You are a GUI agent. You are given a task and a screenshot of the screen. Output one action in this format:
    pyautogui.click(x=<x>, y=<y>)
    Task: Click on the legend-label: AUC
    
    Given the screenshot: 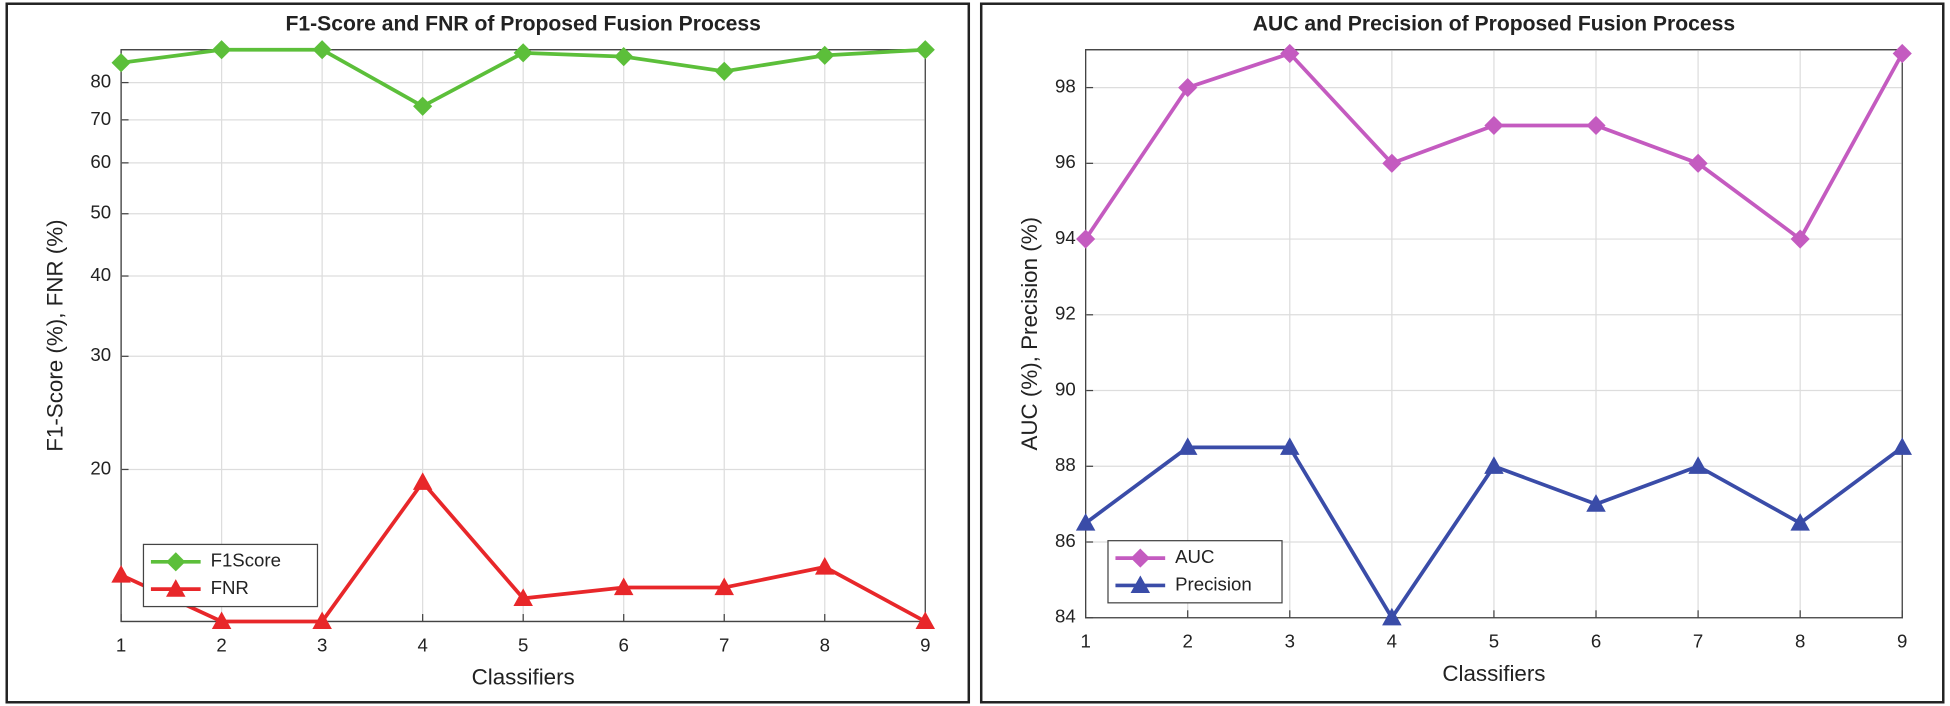 What is the action you would take?
    pyautogui.click(x=1194, y=556)
    